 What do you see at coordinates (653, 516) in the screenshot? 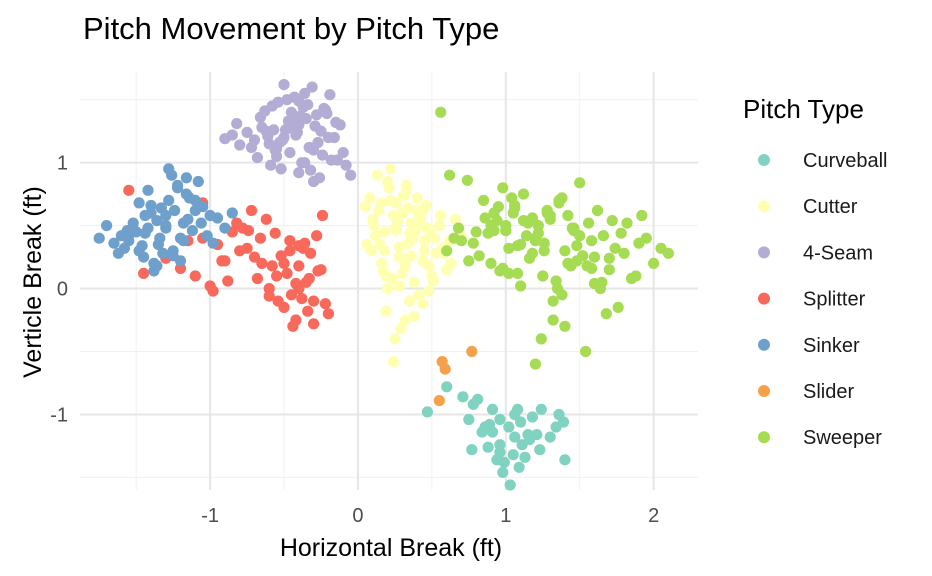
I see `x-tick-label: 2` at bounding box center [653, 516].